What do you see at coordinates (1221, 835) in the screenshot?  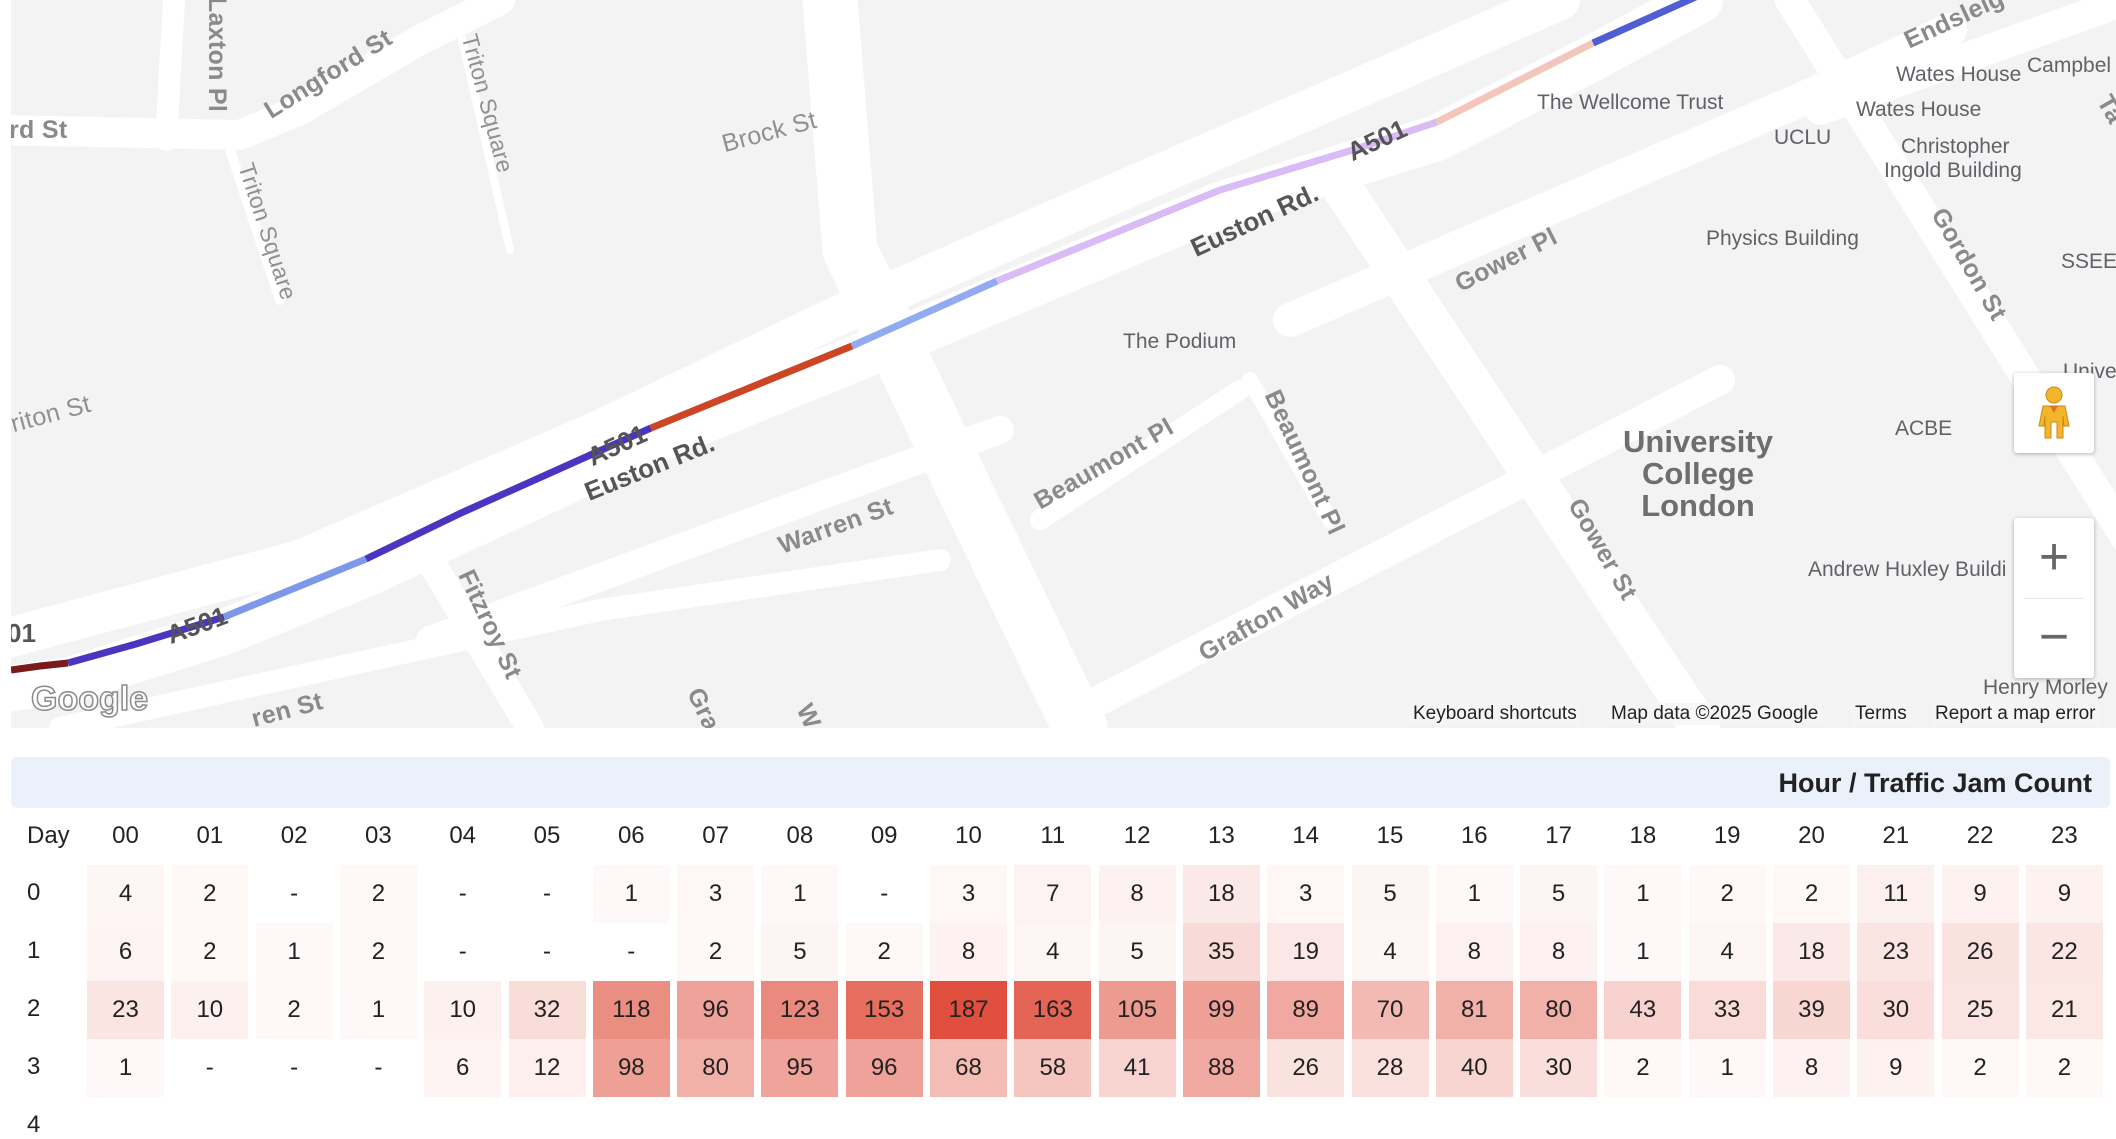 I see `hour-header: 13` at bounding box center [1221, 835].